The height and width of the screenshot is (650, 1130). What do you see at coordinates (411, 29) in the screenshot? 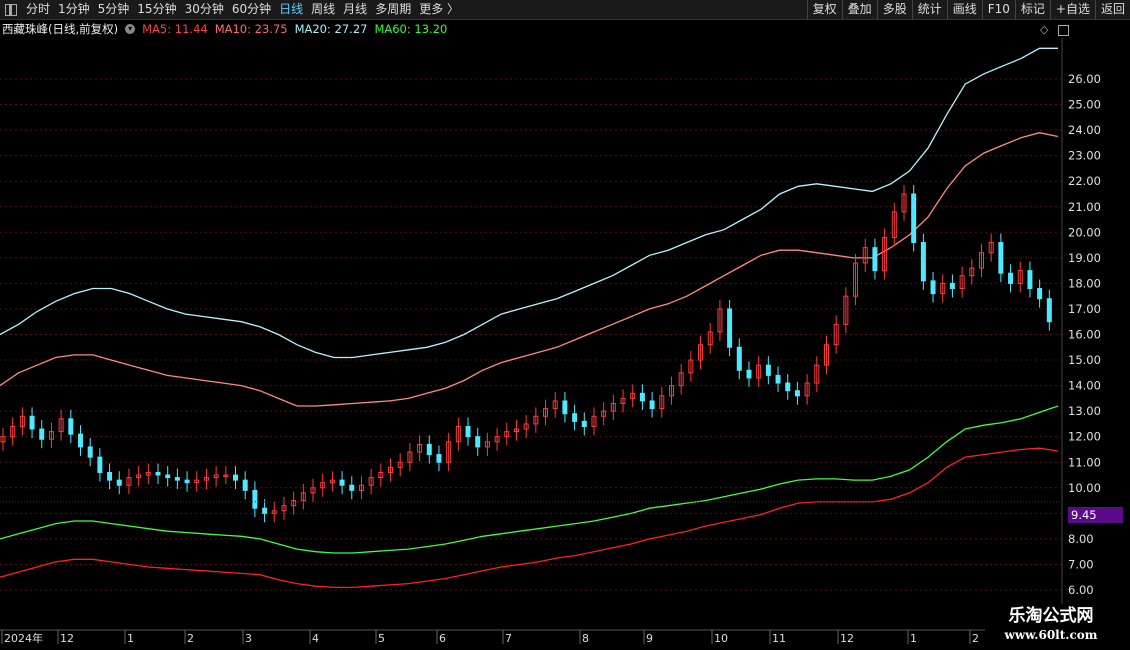
I see `ma-label-3: MA60: 13.20` at bounding box center [411, 29].